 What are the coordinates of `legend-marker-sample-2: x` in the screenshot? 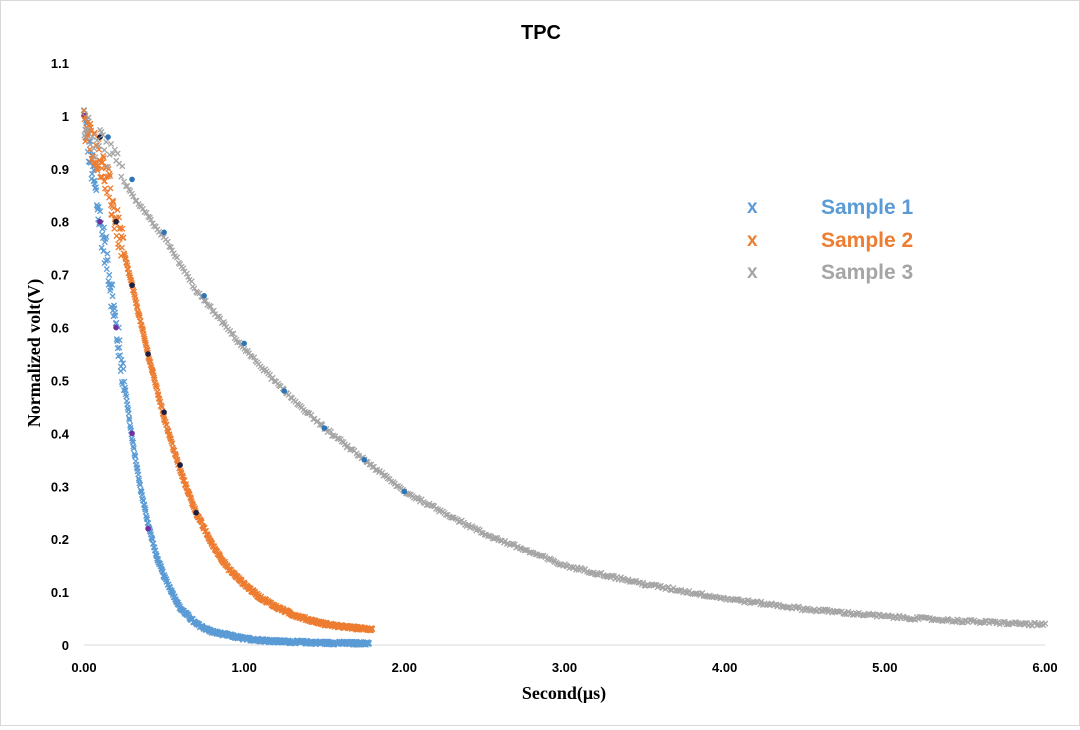 It's located at (752, 240).